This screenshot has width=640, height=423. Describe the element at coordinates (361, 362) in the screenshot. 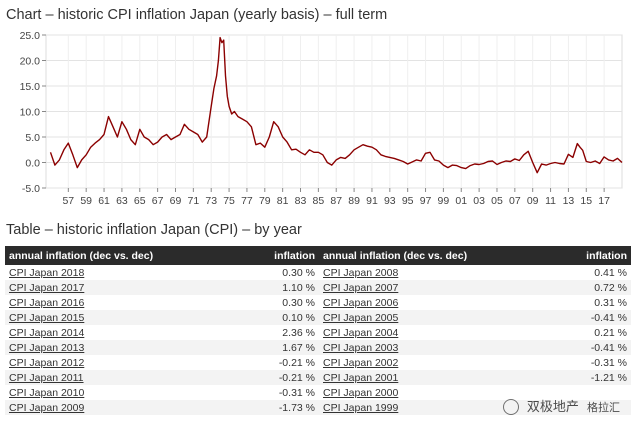

I see `cpi-year-link: CPI Japan 2002` at that location.